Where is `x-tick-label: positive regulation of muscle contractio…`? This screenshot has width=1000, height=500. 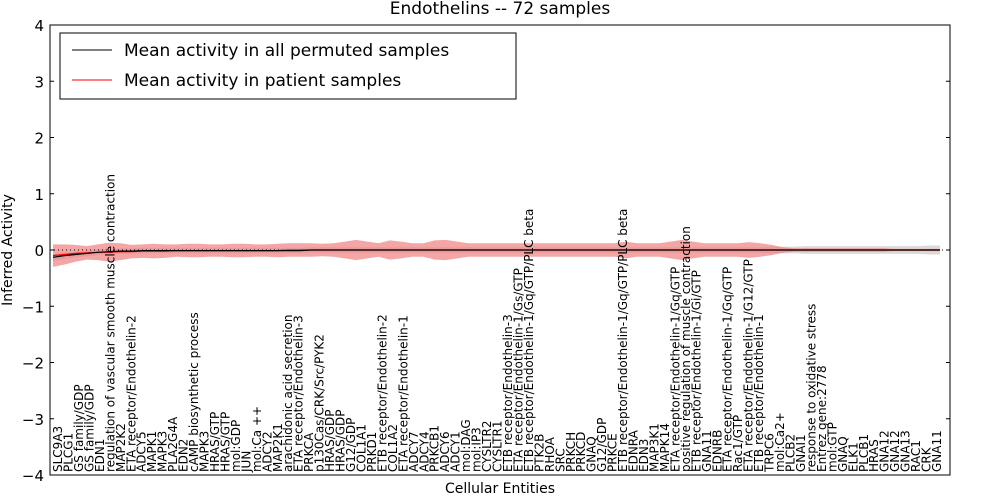
x-tick-label: positive regulation of muscle contractio… is located at coordinates (686, 349).